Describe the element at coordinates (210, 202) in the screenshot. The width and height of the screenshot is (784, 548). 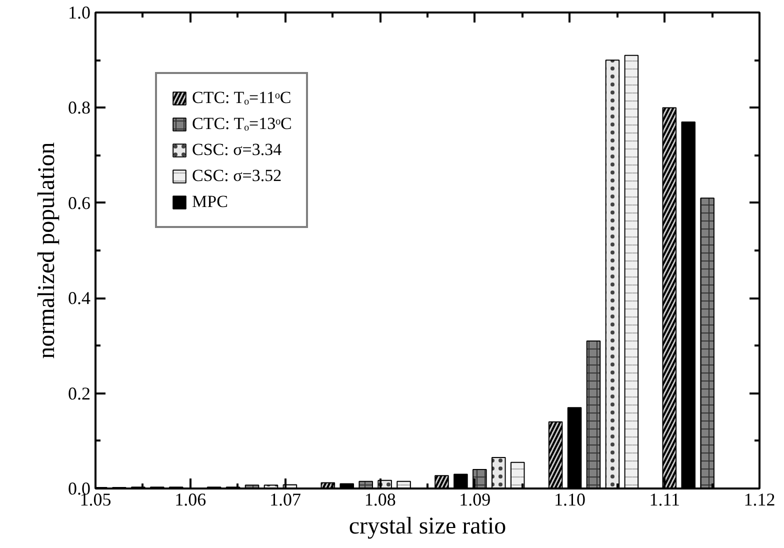
I see `legend-label: MPC` at that location.